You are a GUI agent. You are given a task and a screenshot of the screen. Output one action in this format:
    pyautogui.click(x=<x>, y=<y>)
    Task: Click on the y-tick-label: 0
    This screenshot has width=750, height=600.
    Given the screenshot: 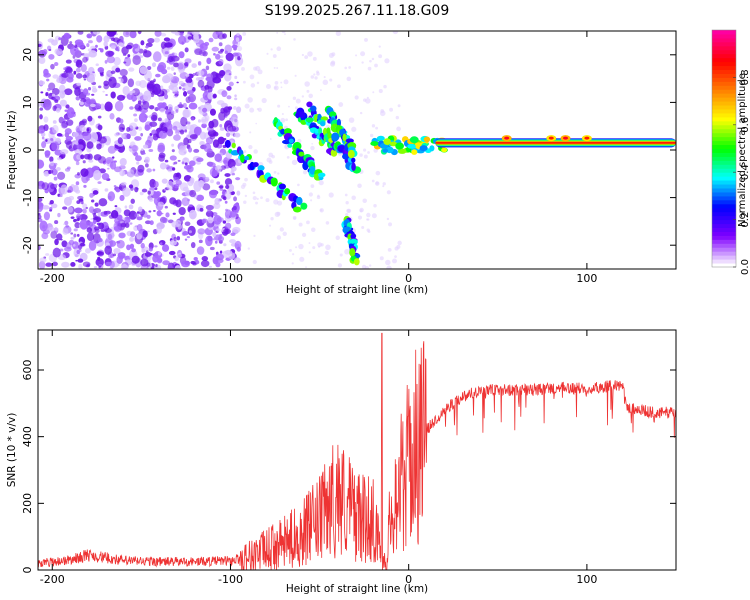 What is the action you would take?
    pyautogui.click(x=27, y=570)
    